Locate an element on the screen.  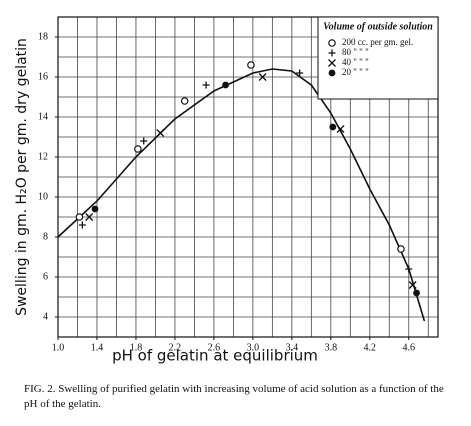
y-axis-label: Swelling in gm. H₂O per gm. dry gelatin is located at coordinates (22, 177).